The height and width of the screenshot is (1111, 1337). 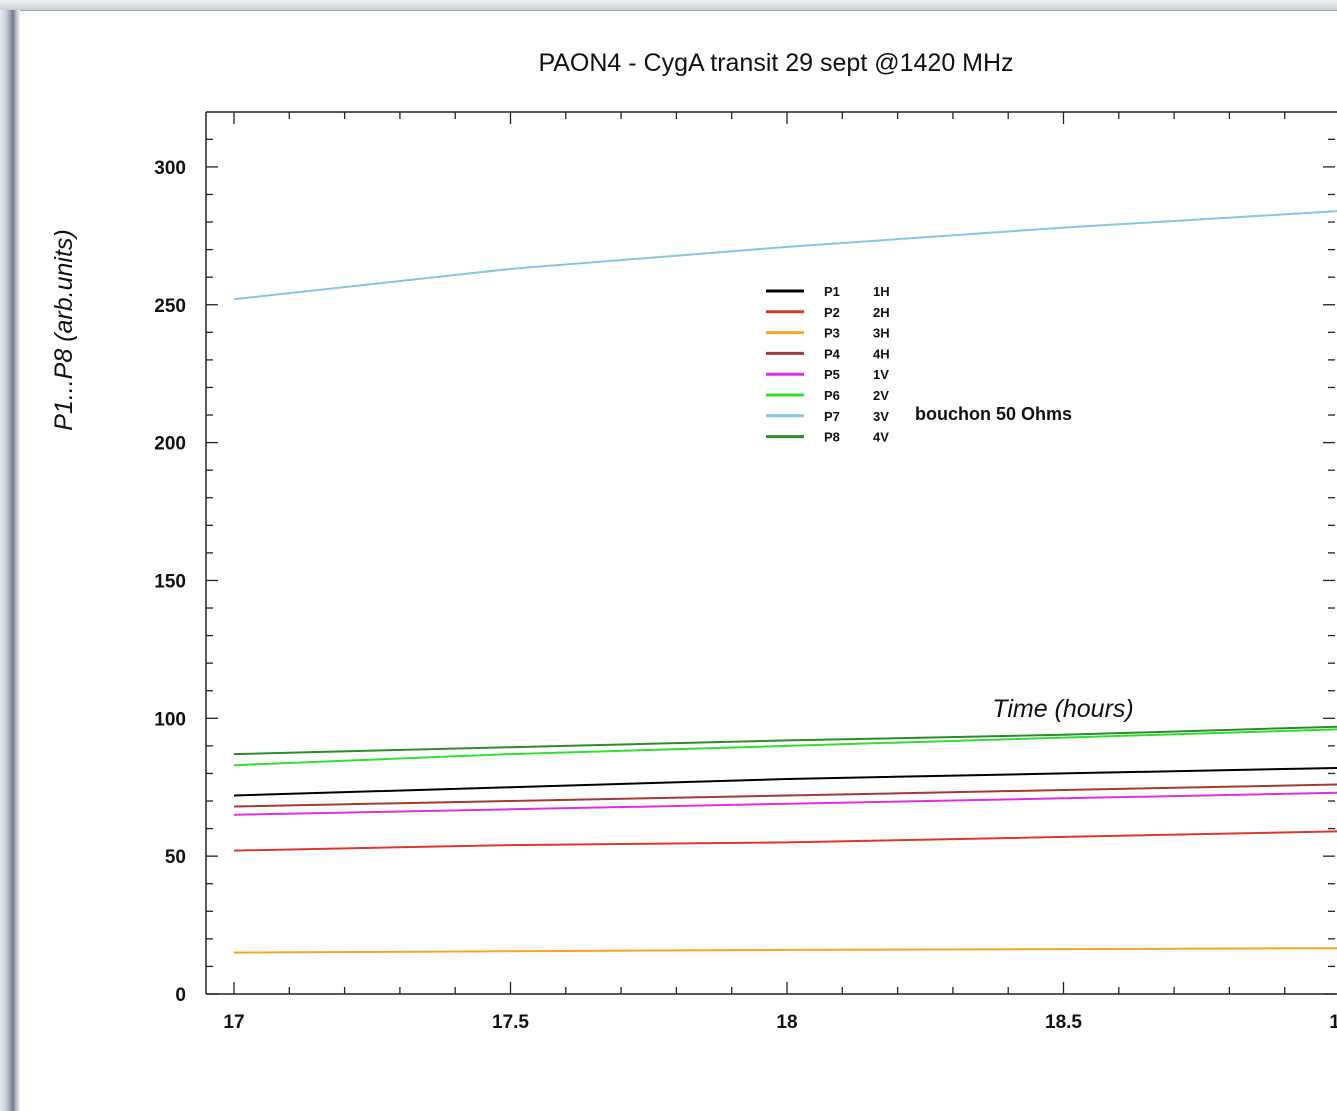 I want to click on legend-pol-p7: 3V, so click(x=881, y=416).